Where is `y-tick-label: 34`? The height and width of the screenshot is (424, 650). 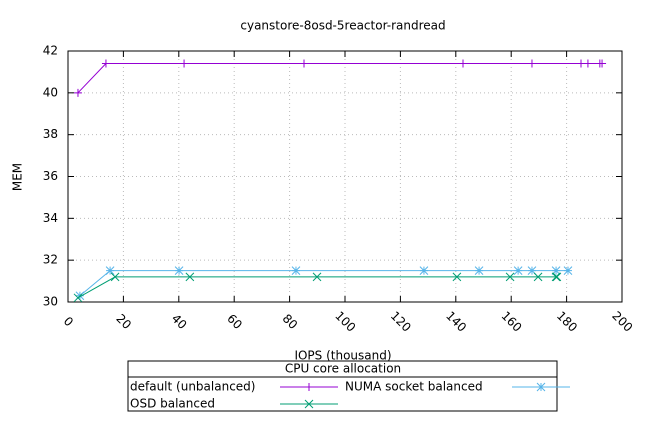 y-tick-label: 34 is located at coordinates (50, 218).